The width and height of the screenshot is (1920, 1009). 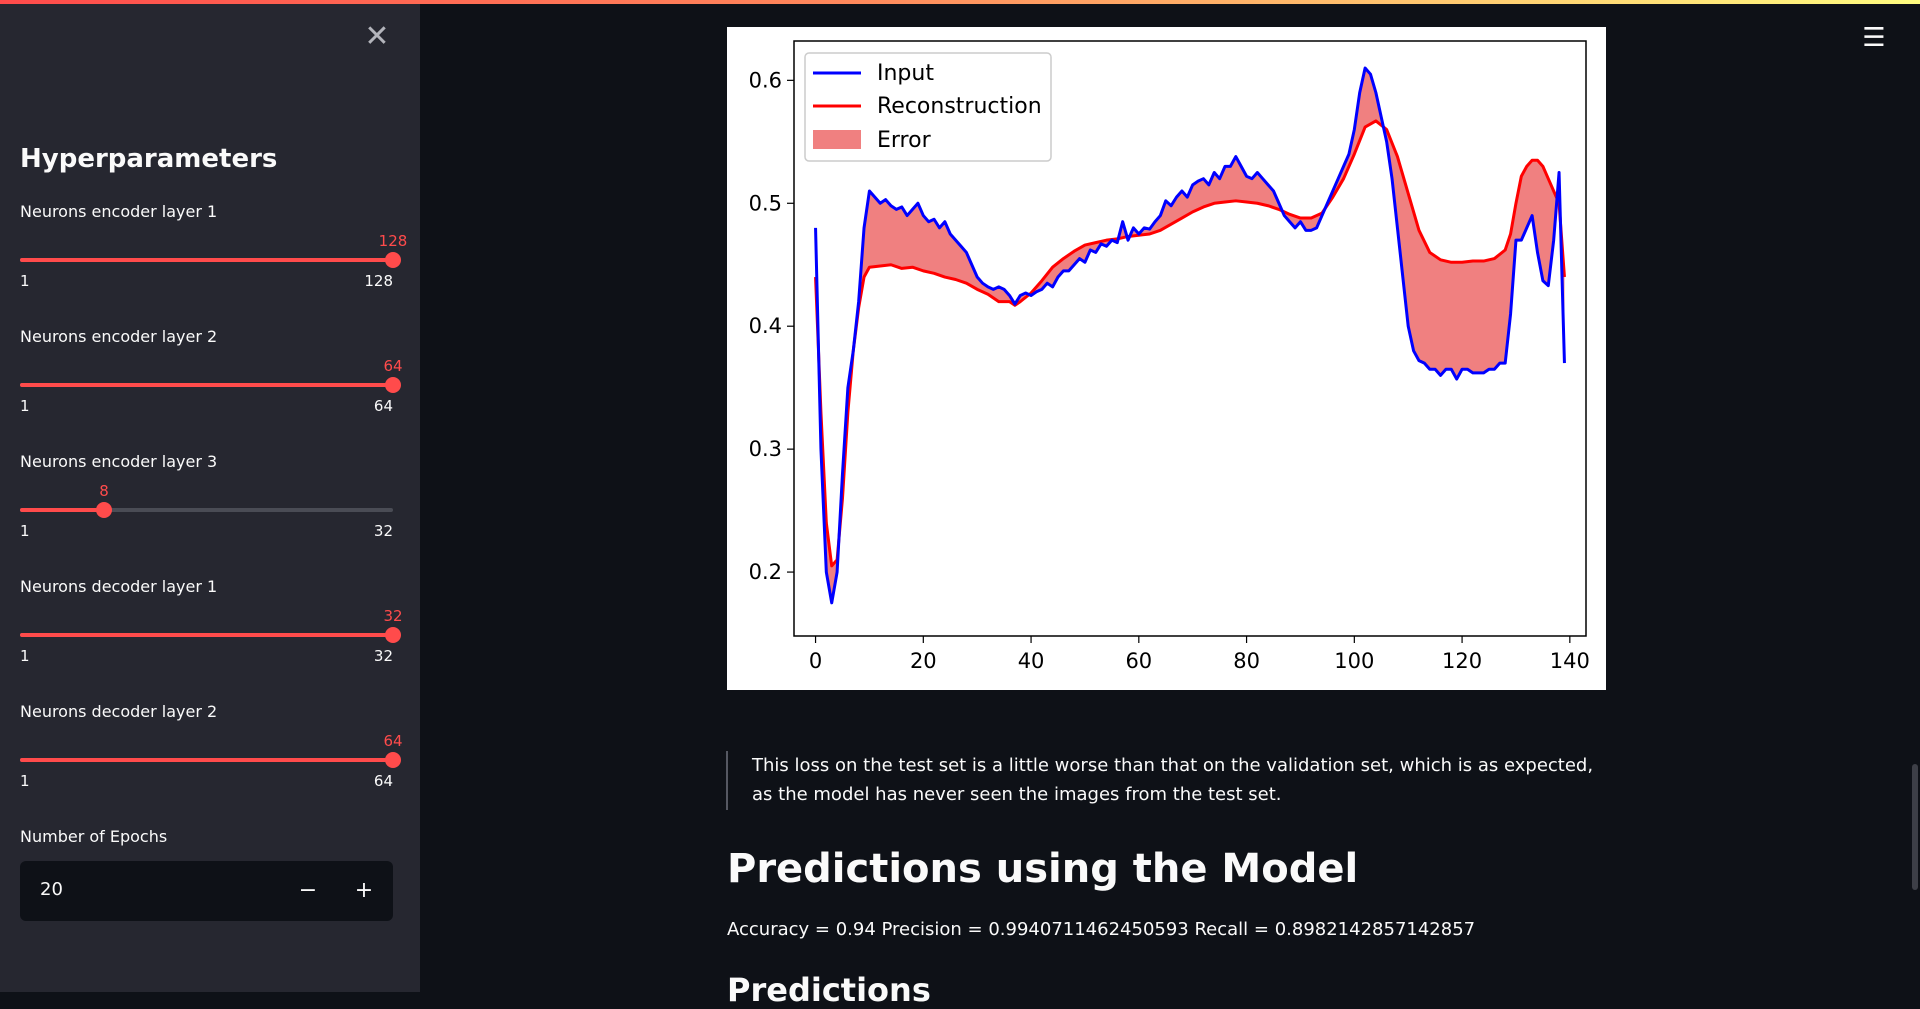 I want to click on y-tick-label: 0.4, so click(x=765, y=326).